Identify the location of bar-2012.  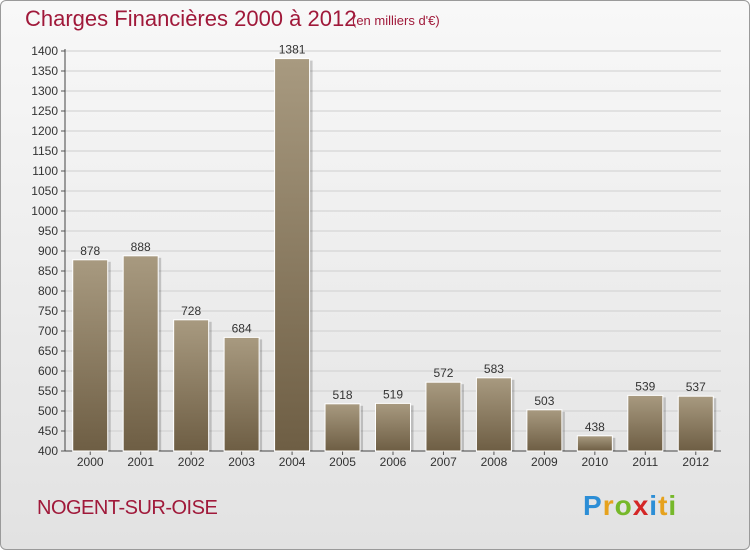
(695, 423).